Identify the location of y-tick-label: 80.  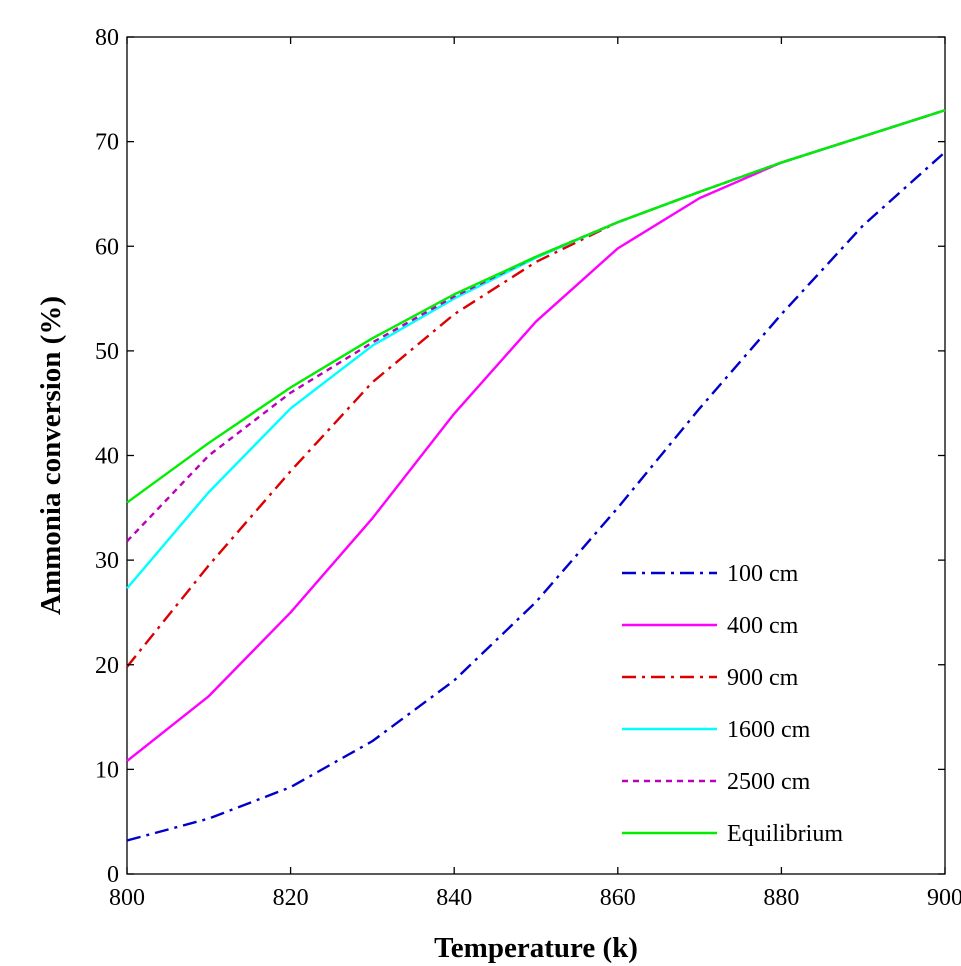
(107, 38).